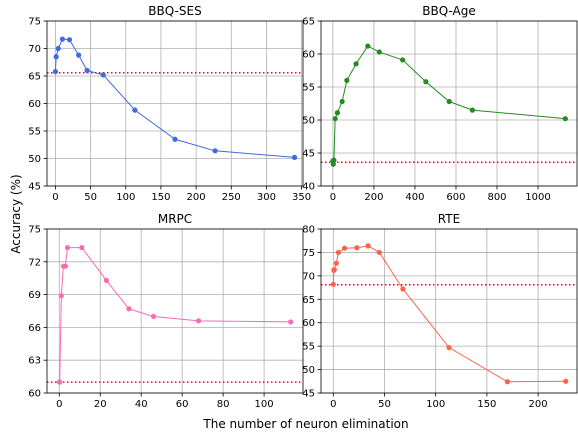 The height and width of the screenshot is (434, 578). What do you see at coordinates (34, 262) in the screenshot?
I see `y-tick-label: 72` at bounding box center [34, 262].